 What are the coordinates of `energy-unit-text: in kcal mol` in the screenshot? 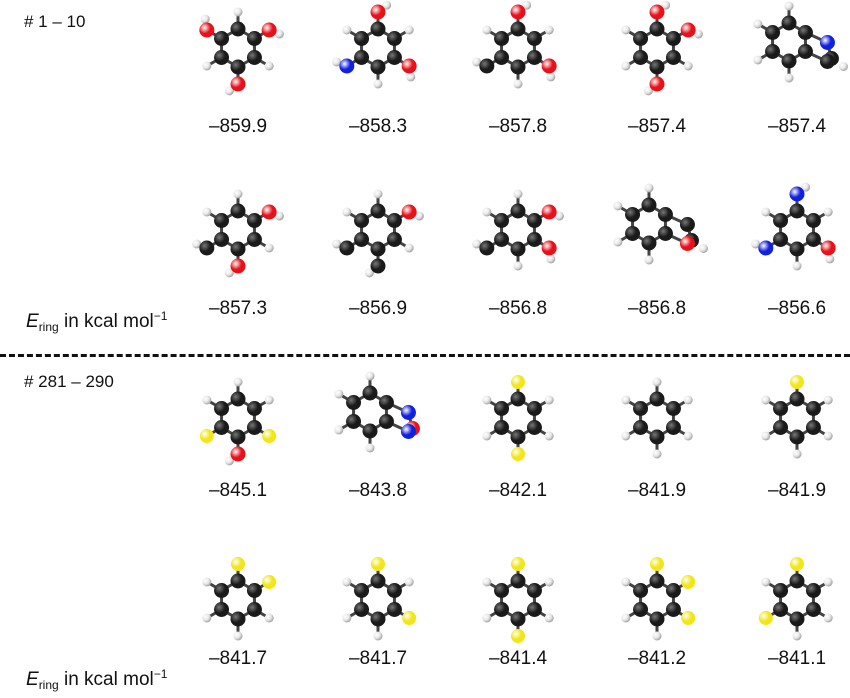 It's located at (106, 679).